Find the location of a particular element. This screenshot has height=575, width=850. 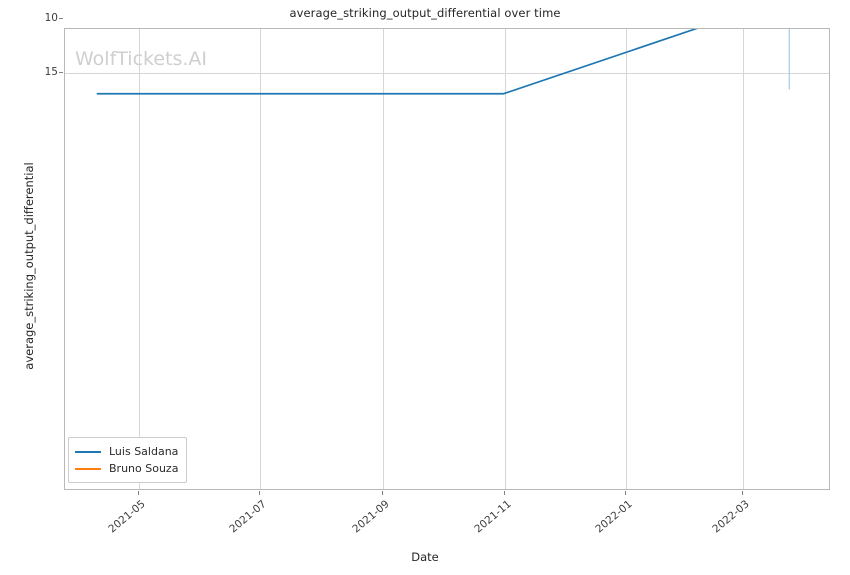

series-line-luis-saldana is located at coordinates (397, 62).